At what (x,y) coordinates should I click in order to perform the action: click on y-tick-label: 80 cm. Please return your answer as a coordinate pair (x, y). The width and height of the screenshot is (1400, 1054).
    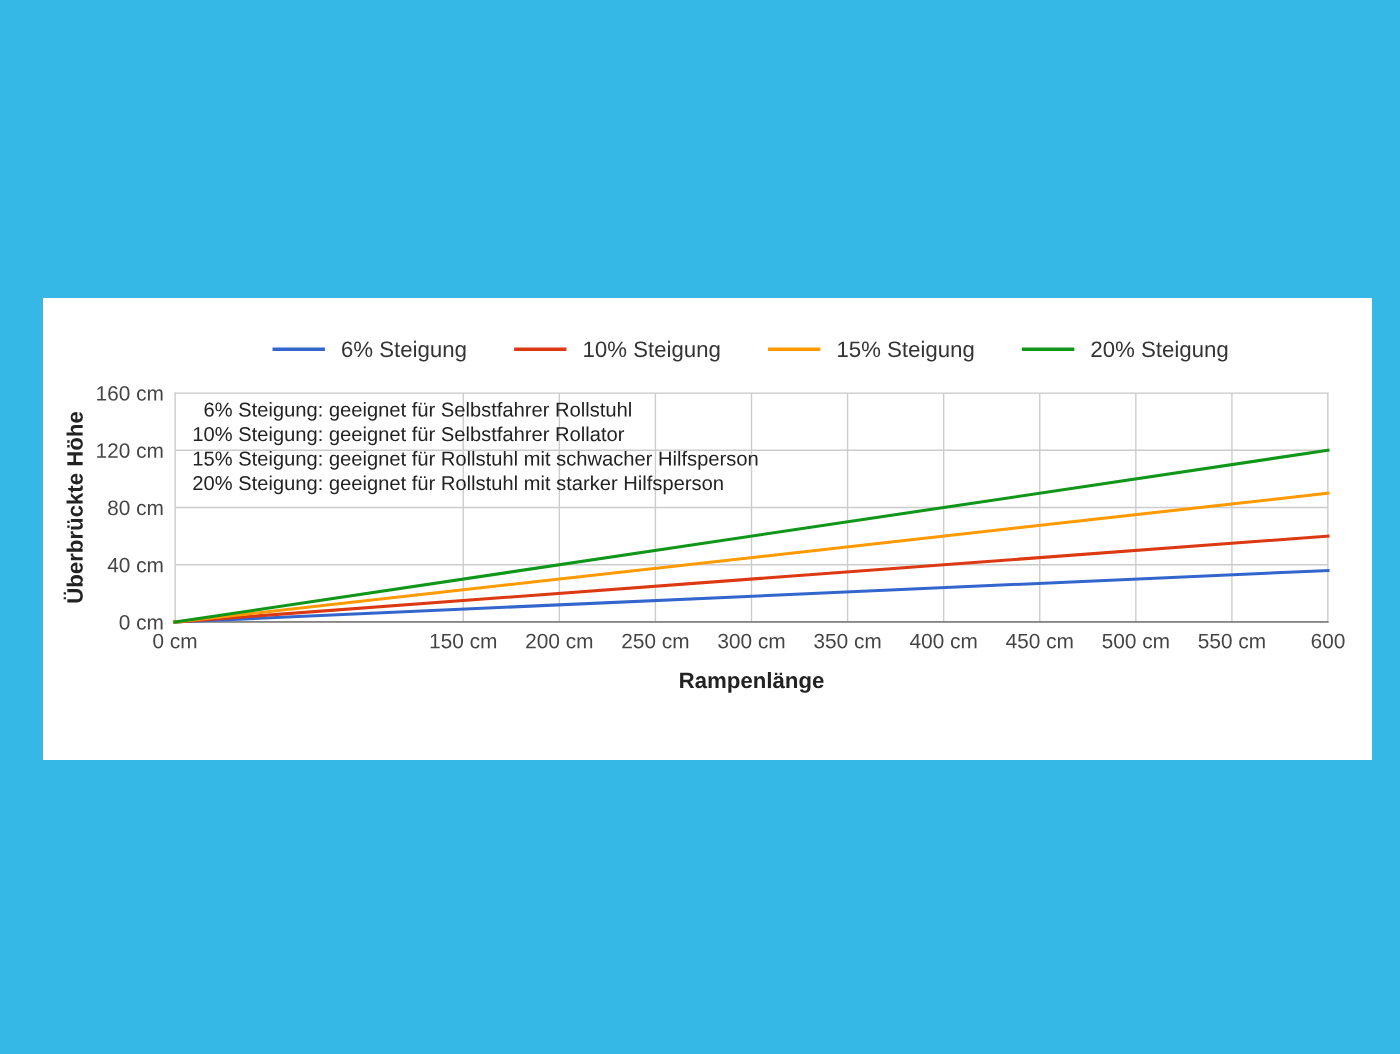
    Looking at the image, I should click on (135, 508).